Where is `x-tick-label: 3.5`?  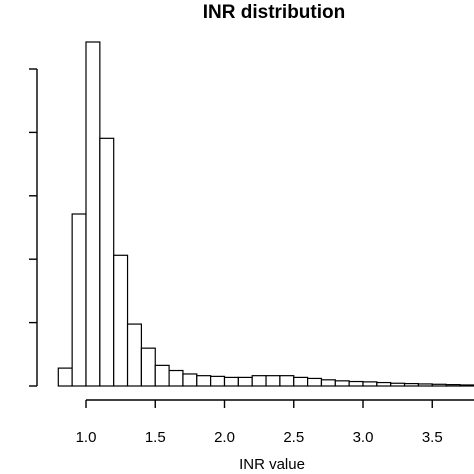 x-tick-label: 3.5 is located at coordinates (432, 437).